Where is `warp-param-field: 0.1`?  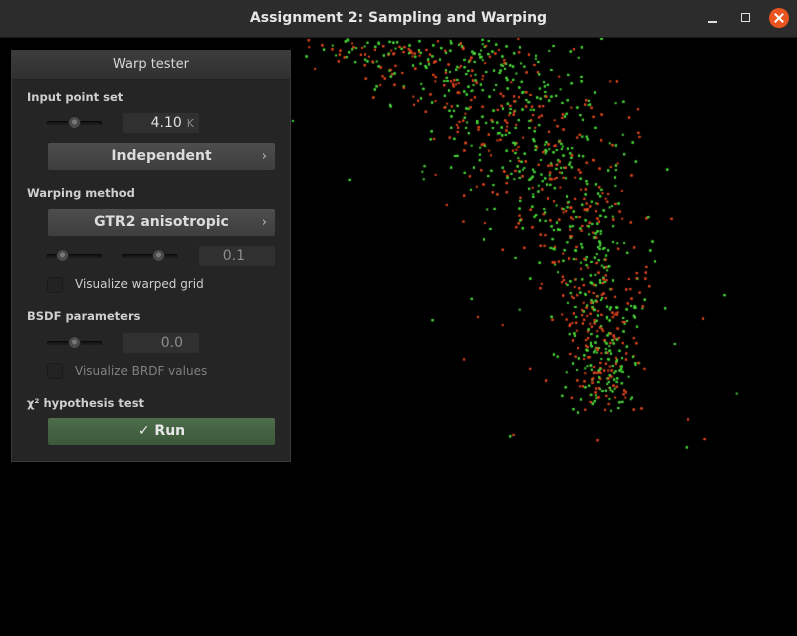
warp-param-field: 0.1 is located at coordinates (237, 256).